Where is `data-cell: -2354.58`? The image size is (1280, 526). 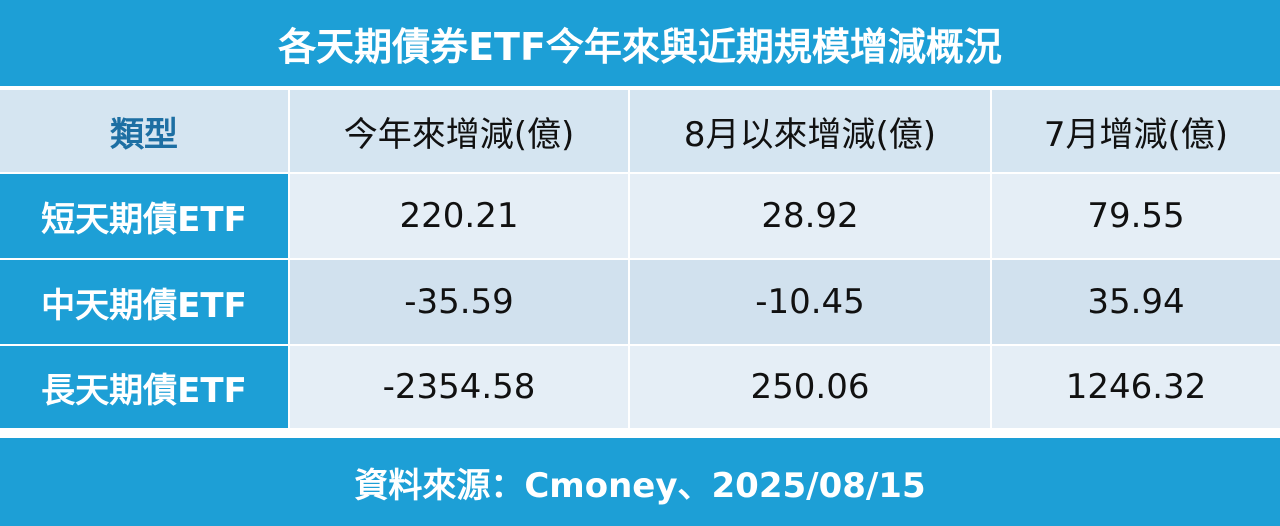
data-cell: -2354.58 is located at coordinates (459, 387).